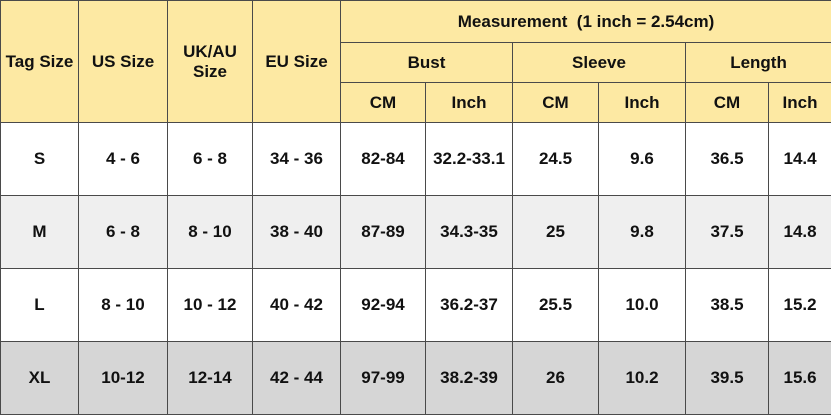  What do you see at coordinates (123, 61) in the screenshot?
I see `column-header: US Size` at bounding box center [123, 61].